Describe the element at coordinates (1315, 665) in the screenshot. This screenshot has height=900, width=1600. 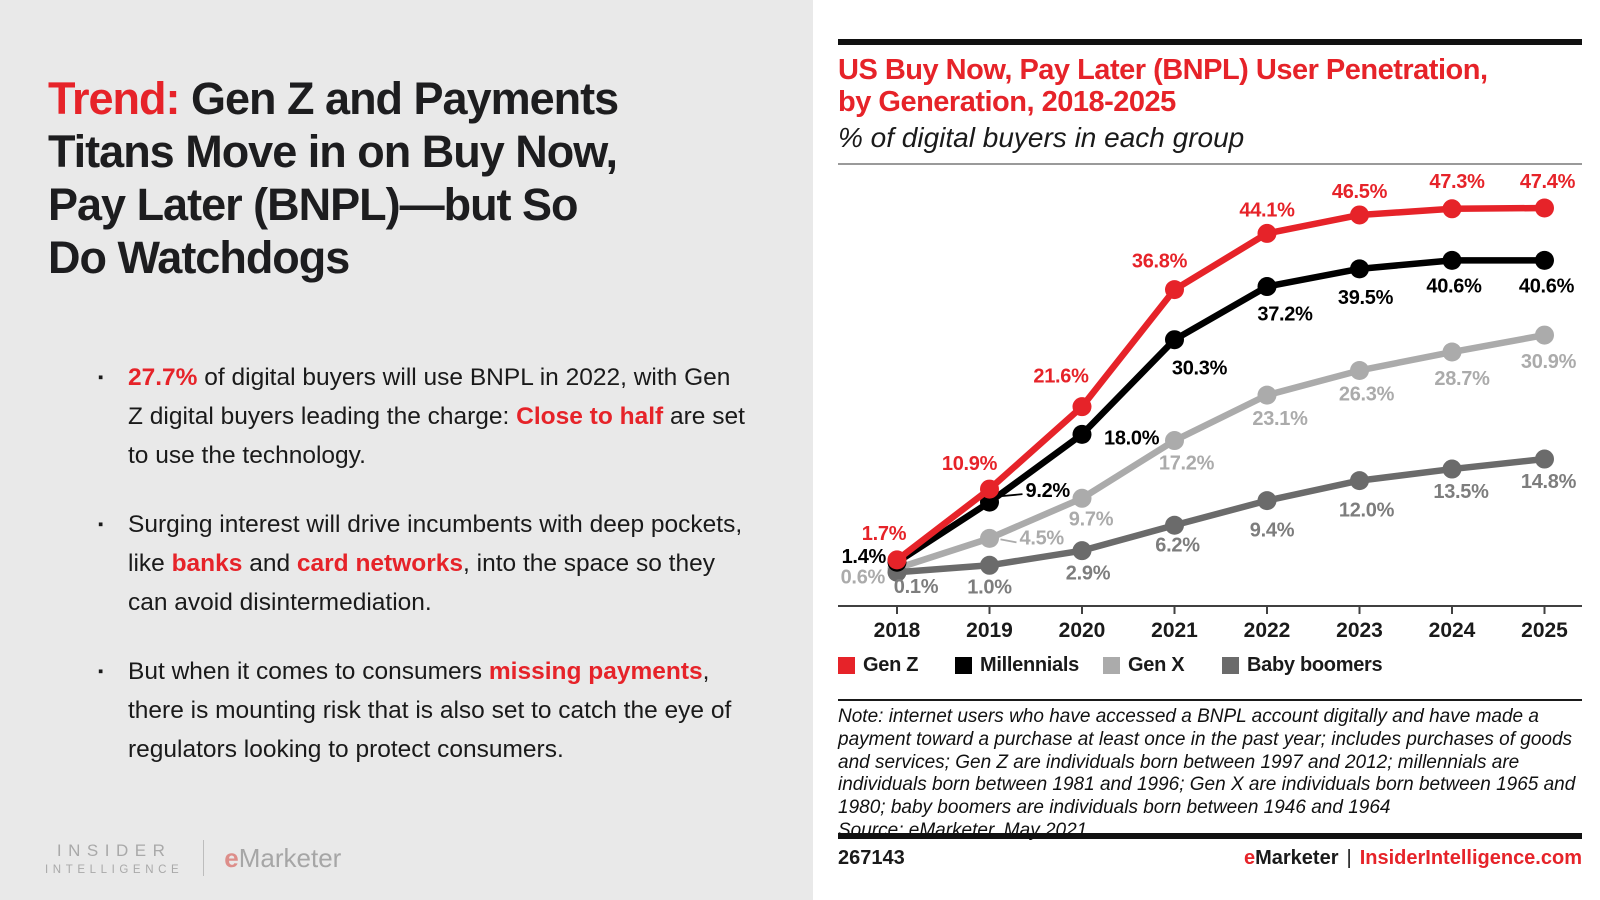
I see `legend-label-baby-boomers: Baby boomers` at that location.